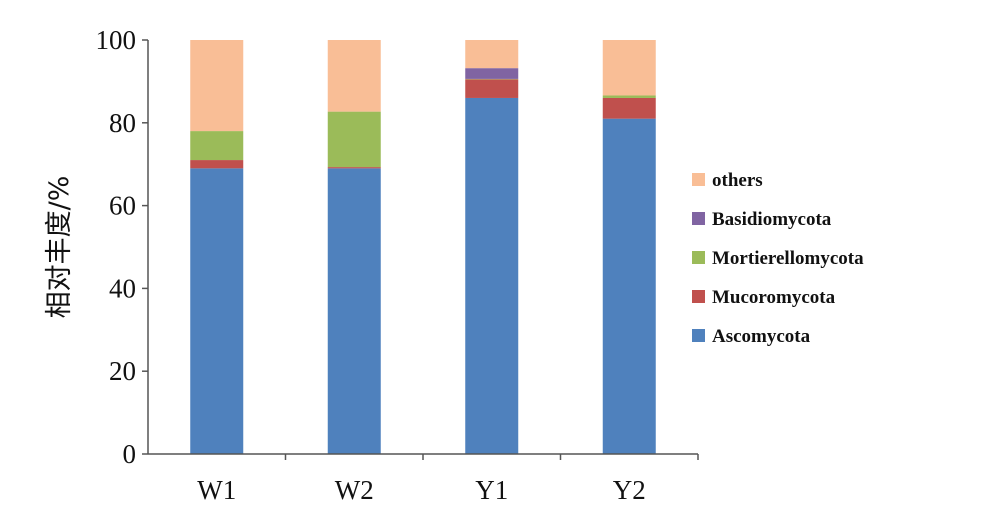  I want to click on bar-segment-mortierellomycota-w1, so click(217, 146).